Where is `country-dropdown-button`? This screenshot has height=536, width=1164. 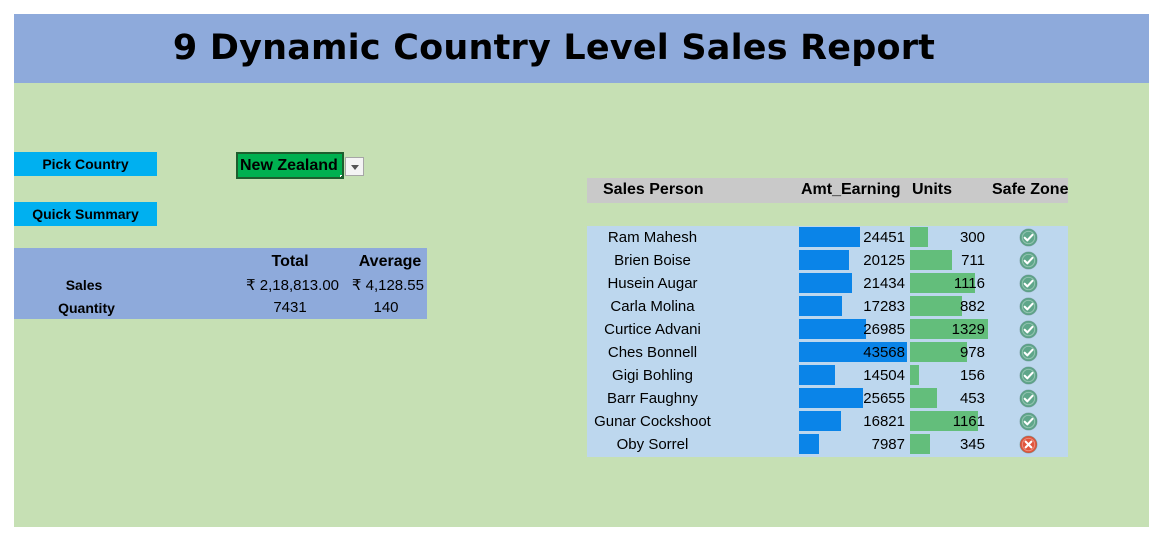 country-dropdown-button is located at coordinates (354, 166).